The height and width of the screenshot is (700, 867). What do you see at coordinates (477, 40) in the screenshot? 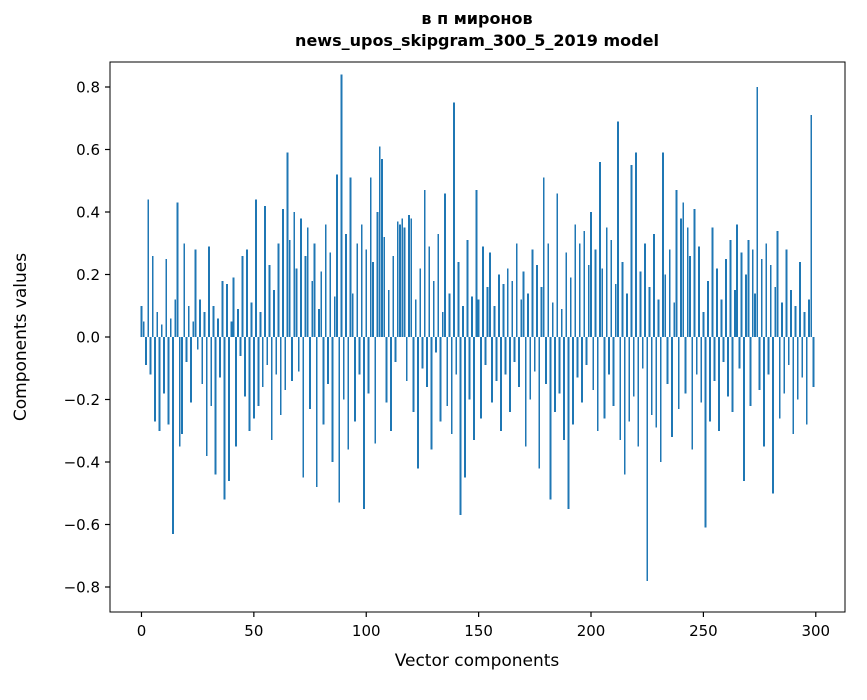
I see `chart-title-line2: news_upos_skipgram_300_5_2019 model` at bounding box center [477, 40].